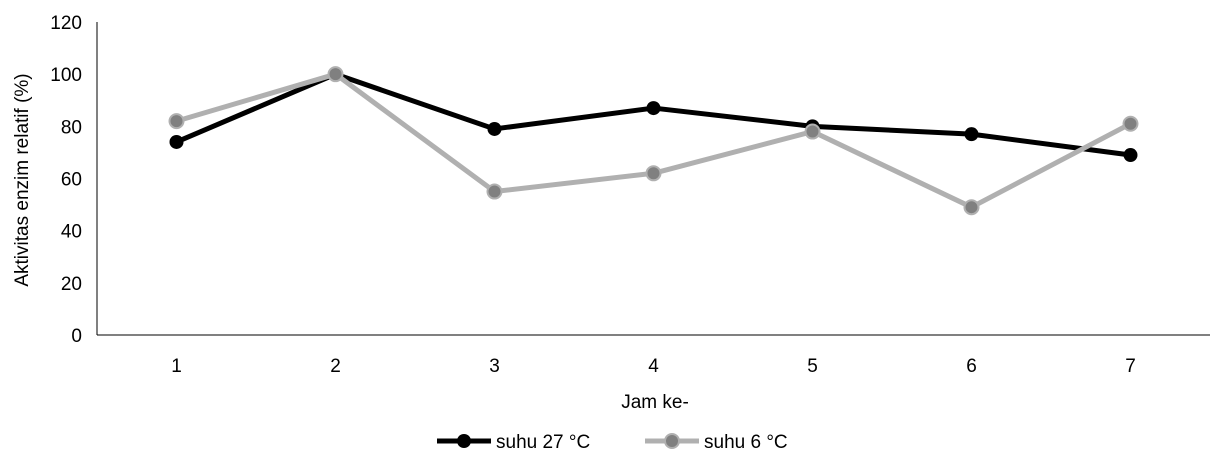 The height and width of the screenshot is (450, 1223). What do you see at coordinates (71, 127) in the screenshot?
I see `y-tick-label: 80` at bounding box center [71, 127].